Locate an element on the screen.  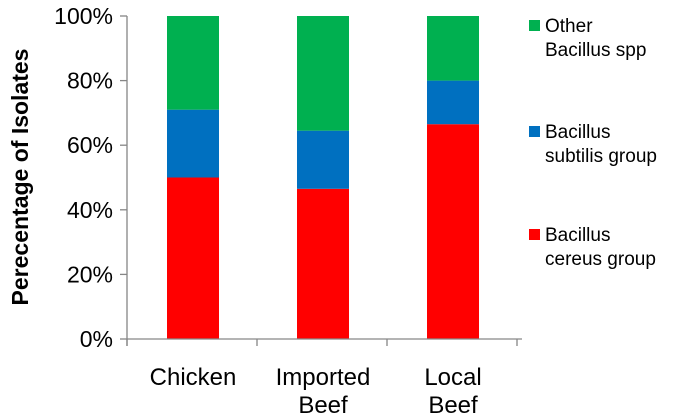
x-category-label: Chicken is located at coordinates (193, 377).